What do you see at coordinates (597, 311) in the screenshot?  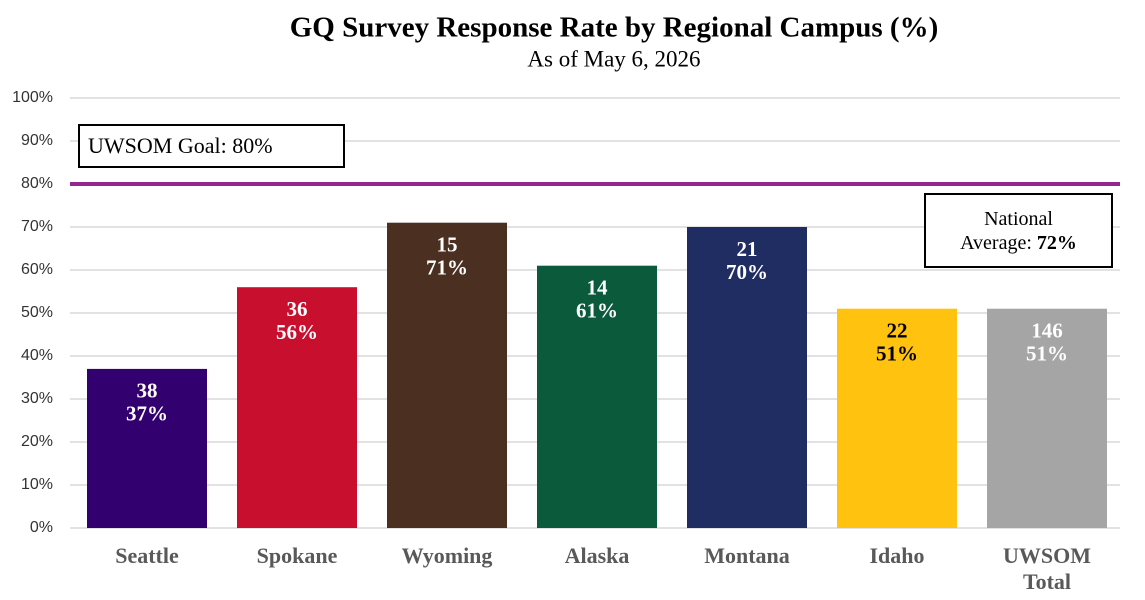 I see `bar-value-label: 61%` at bounding box center [597, 311].